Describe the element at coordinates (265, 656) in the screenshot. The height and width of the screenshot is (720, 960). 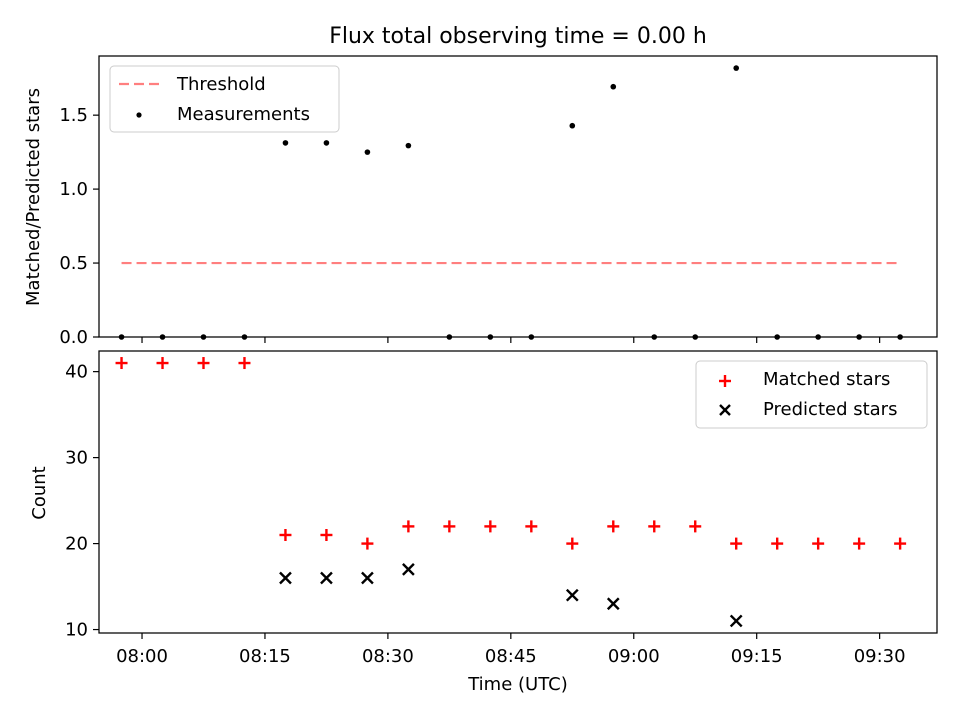
I see `x-tick-label: 08:15` at that location.